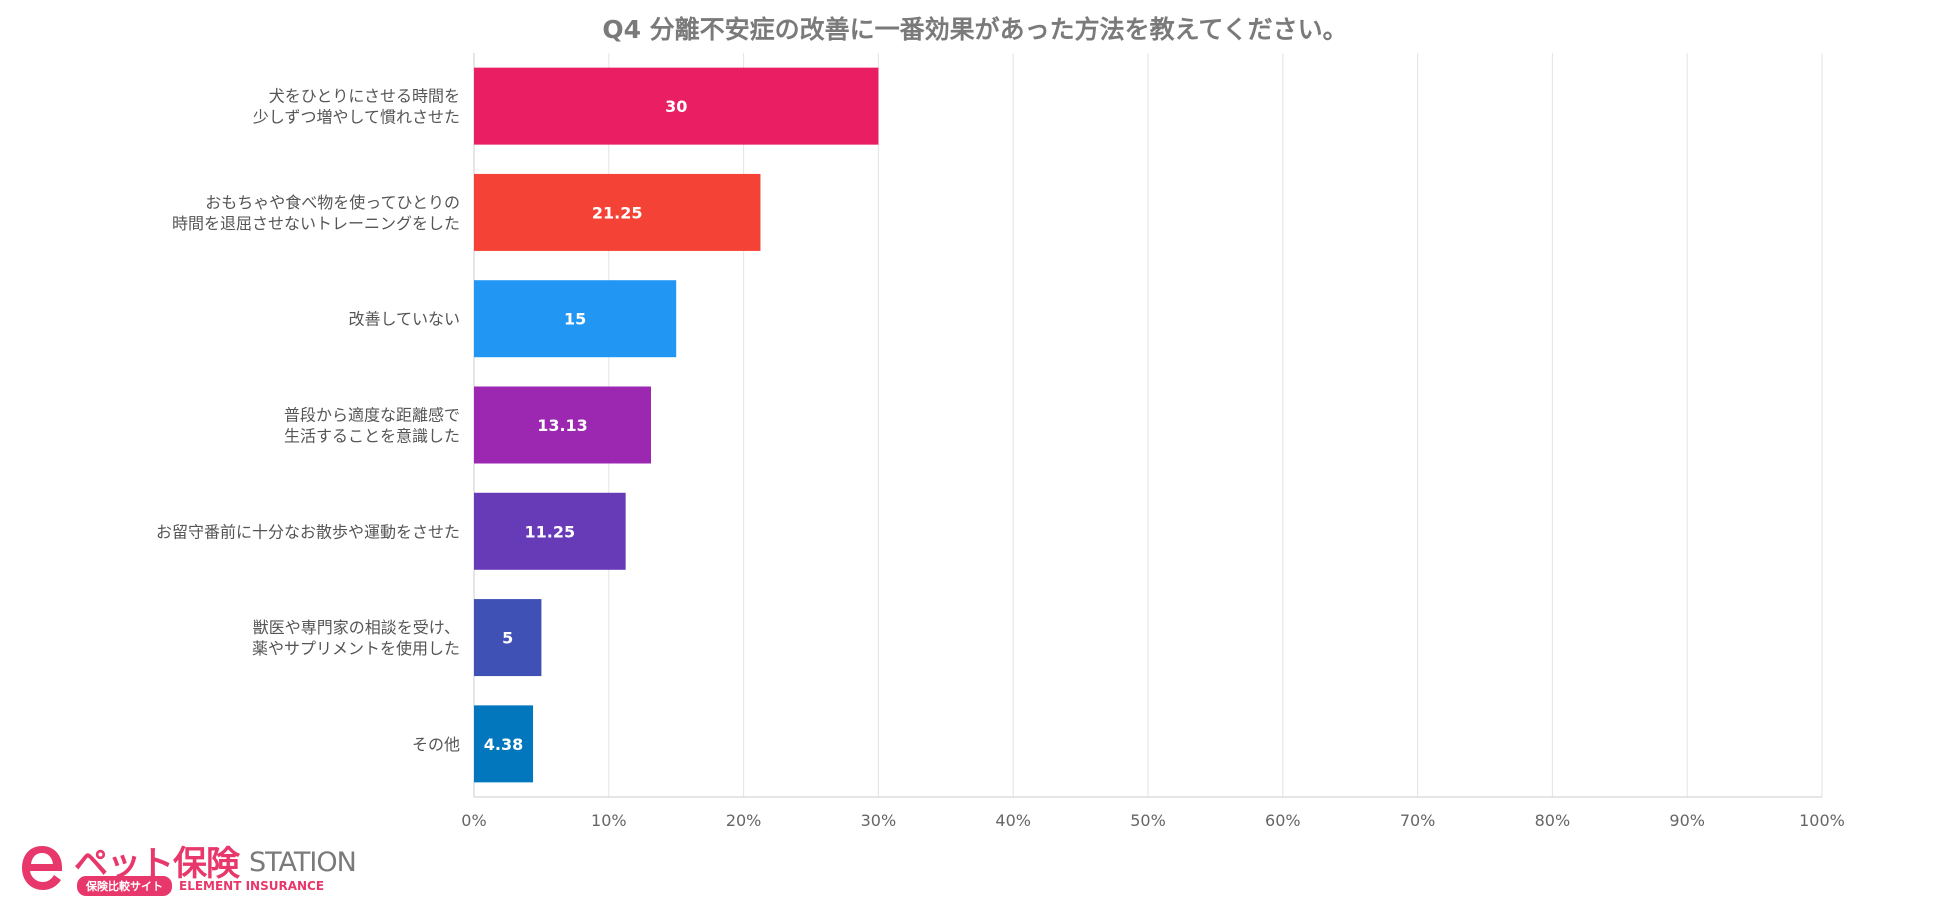 The width and height of the screenshot is (1950, 913). I want to click on x-tick-label: 0%, so click(473, 820).